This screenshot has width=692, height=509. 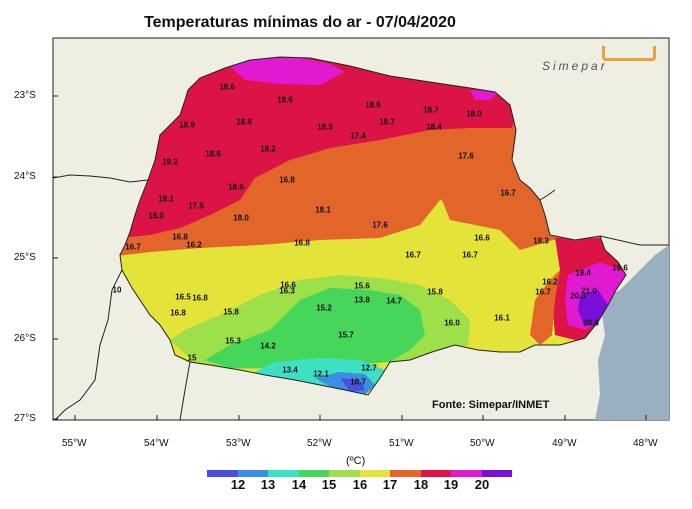 What do you see at coordinates (324, 308) in the screenshot?
I see `station-value: 15.2` at bounding box center [324, 308].